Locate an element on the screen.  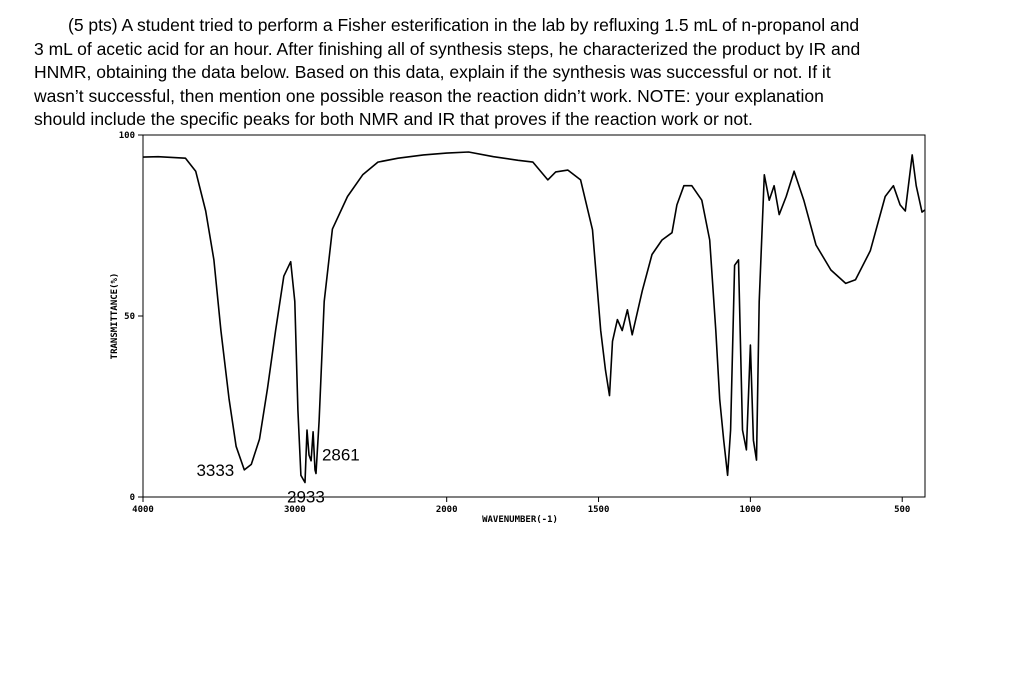
x-tick-label: 4000 is located at coordinates (143, 510).